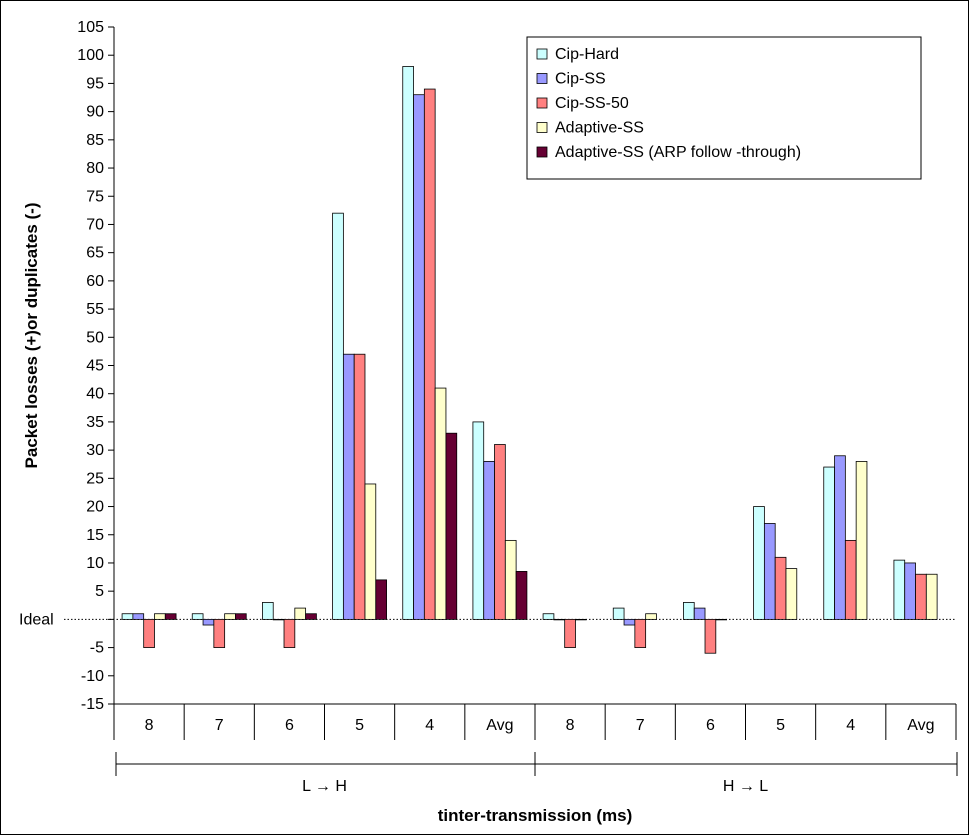  I want to click on group-label: L → H, so click(324, 786).